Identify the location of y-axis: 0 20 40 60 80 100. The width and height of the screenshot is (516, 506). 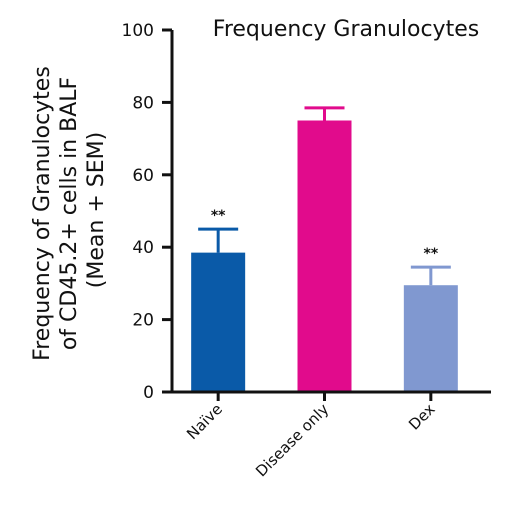
(148, 212).